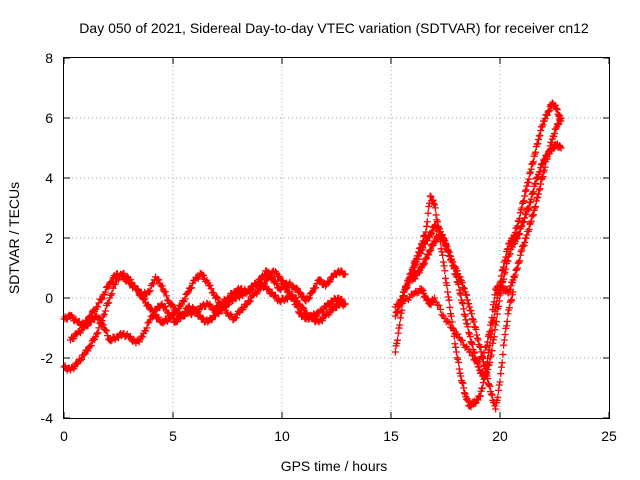 Image resolution: width=640 pixels, height=480 pixels. Describe the element at coordinates (47, 418) in the screenshot. I see `y-tick-label: -4` at that location.